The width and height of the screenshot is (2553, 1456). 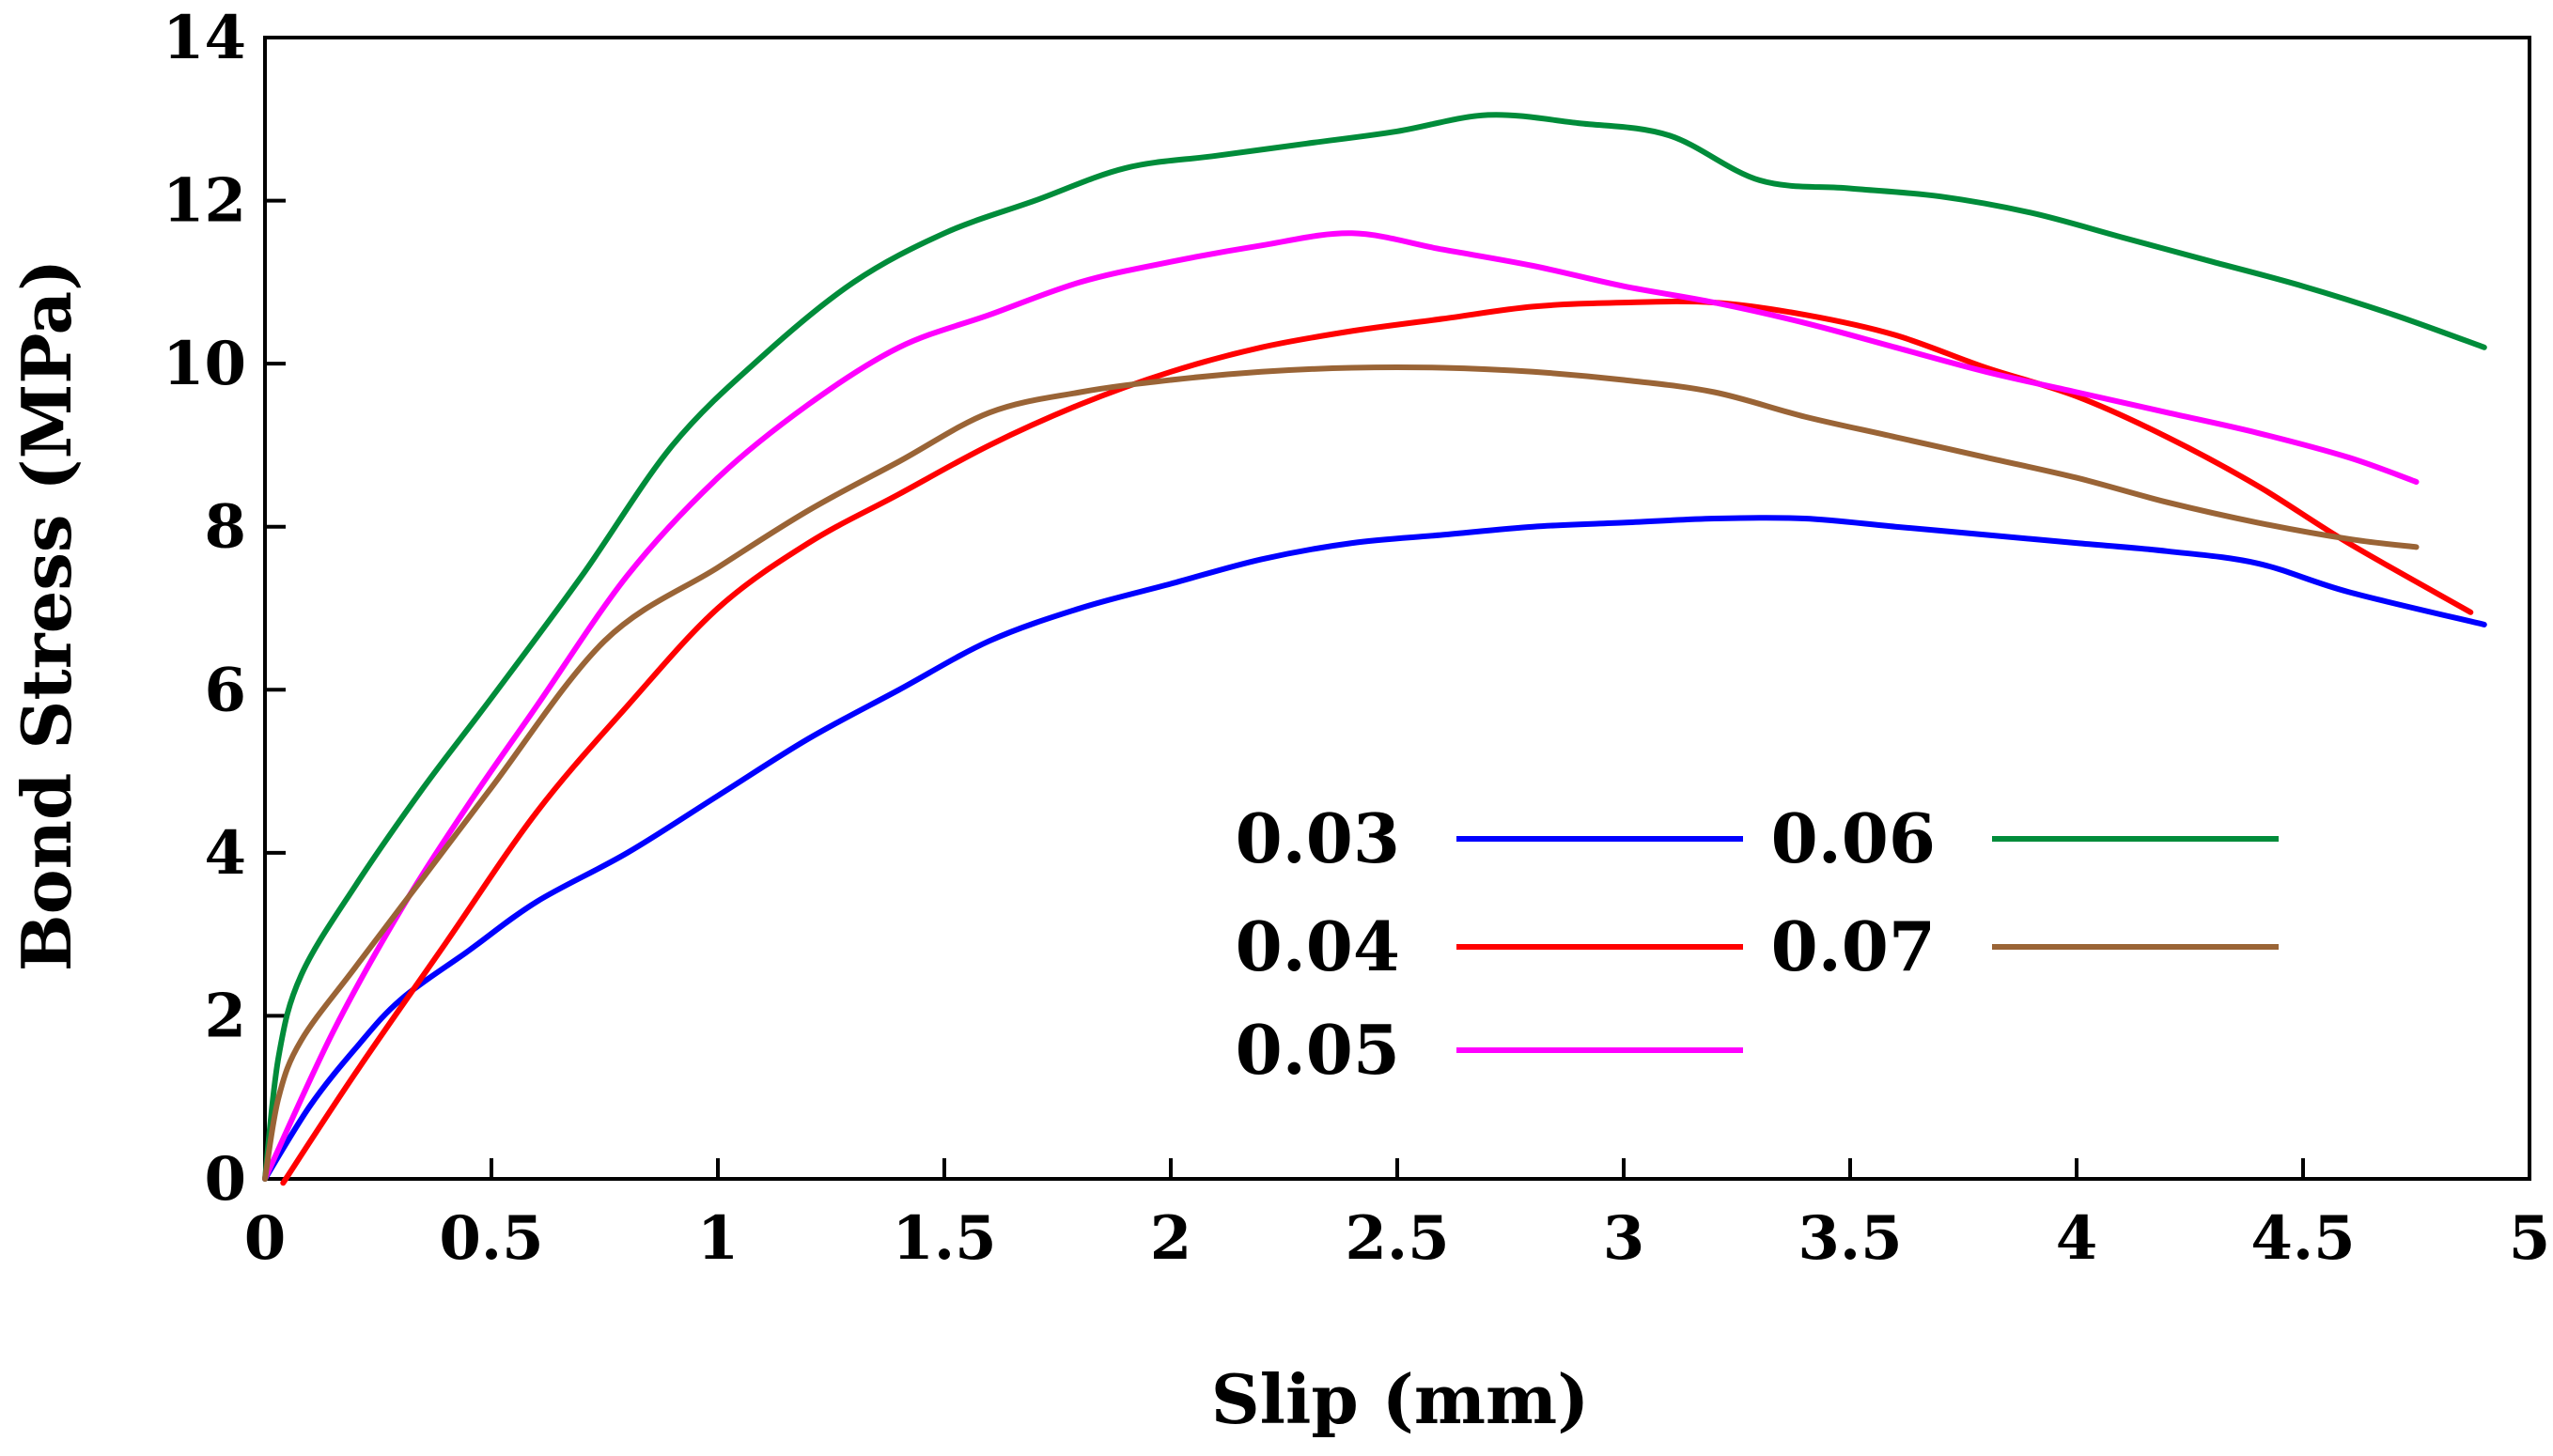 I want to click on legend-label-0.07: 0.07, so click(x=1854, y=946).